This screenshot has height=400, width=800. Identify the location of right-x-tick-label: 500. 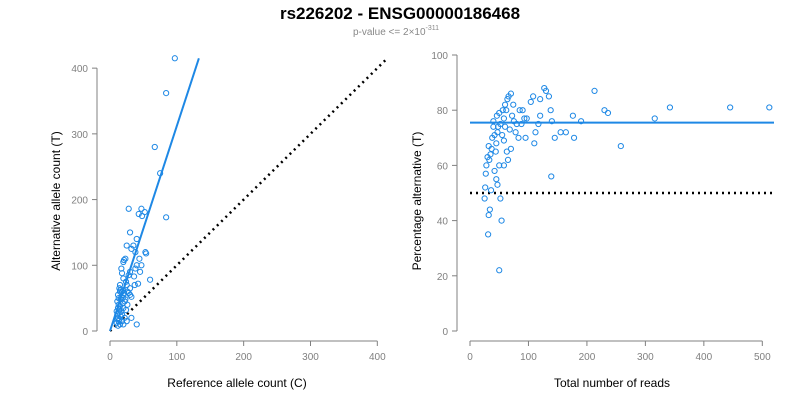
(762, 357).